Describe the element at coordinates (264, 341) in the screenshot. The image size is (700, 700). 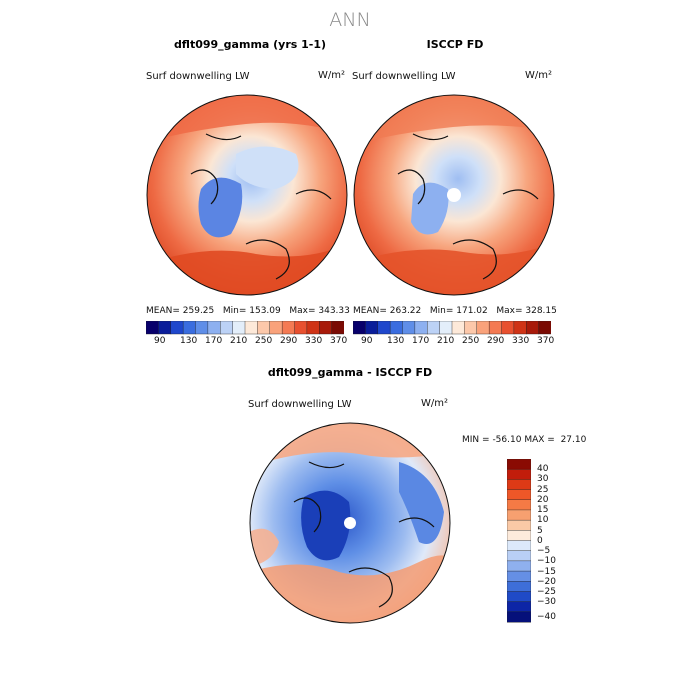
I see `cb1-tick-4: 250` at that location.